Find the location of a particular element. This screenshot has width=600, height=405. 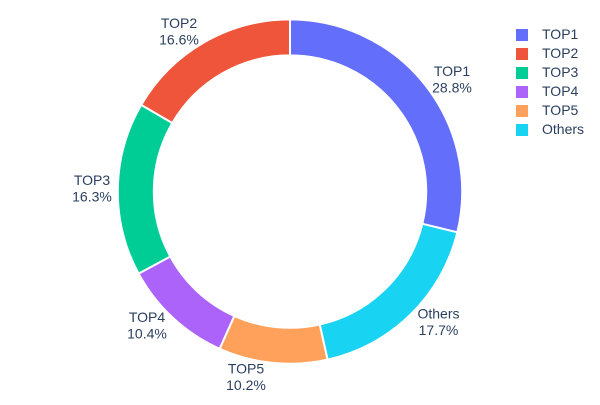

svg-text: 17.7% is located at coordinates (439, 330).